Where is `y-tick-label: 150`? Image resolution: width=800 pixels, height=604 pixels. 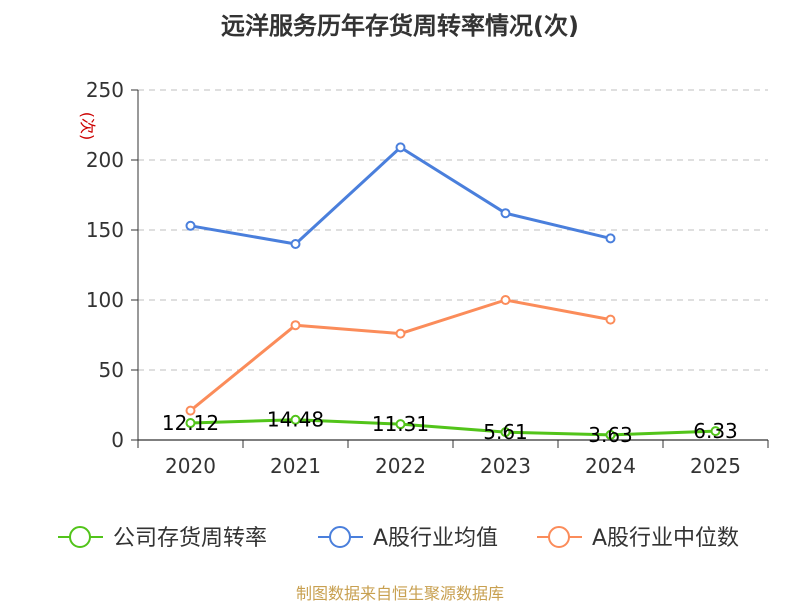
y-tick-label: 150 is located at coordinates (105, 230).